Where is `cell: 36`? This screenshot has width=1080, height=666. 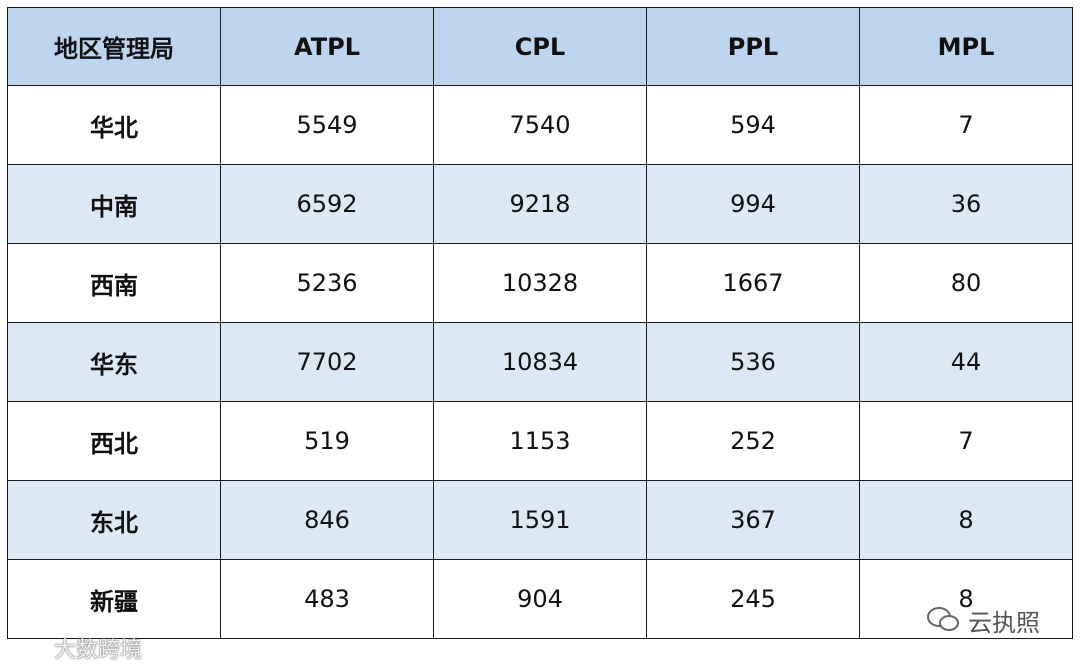 cell: 36 is located at coordinates (966, 204).